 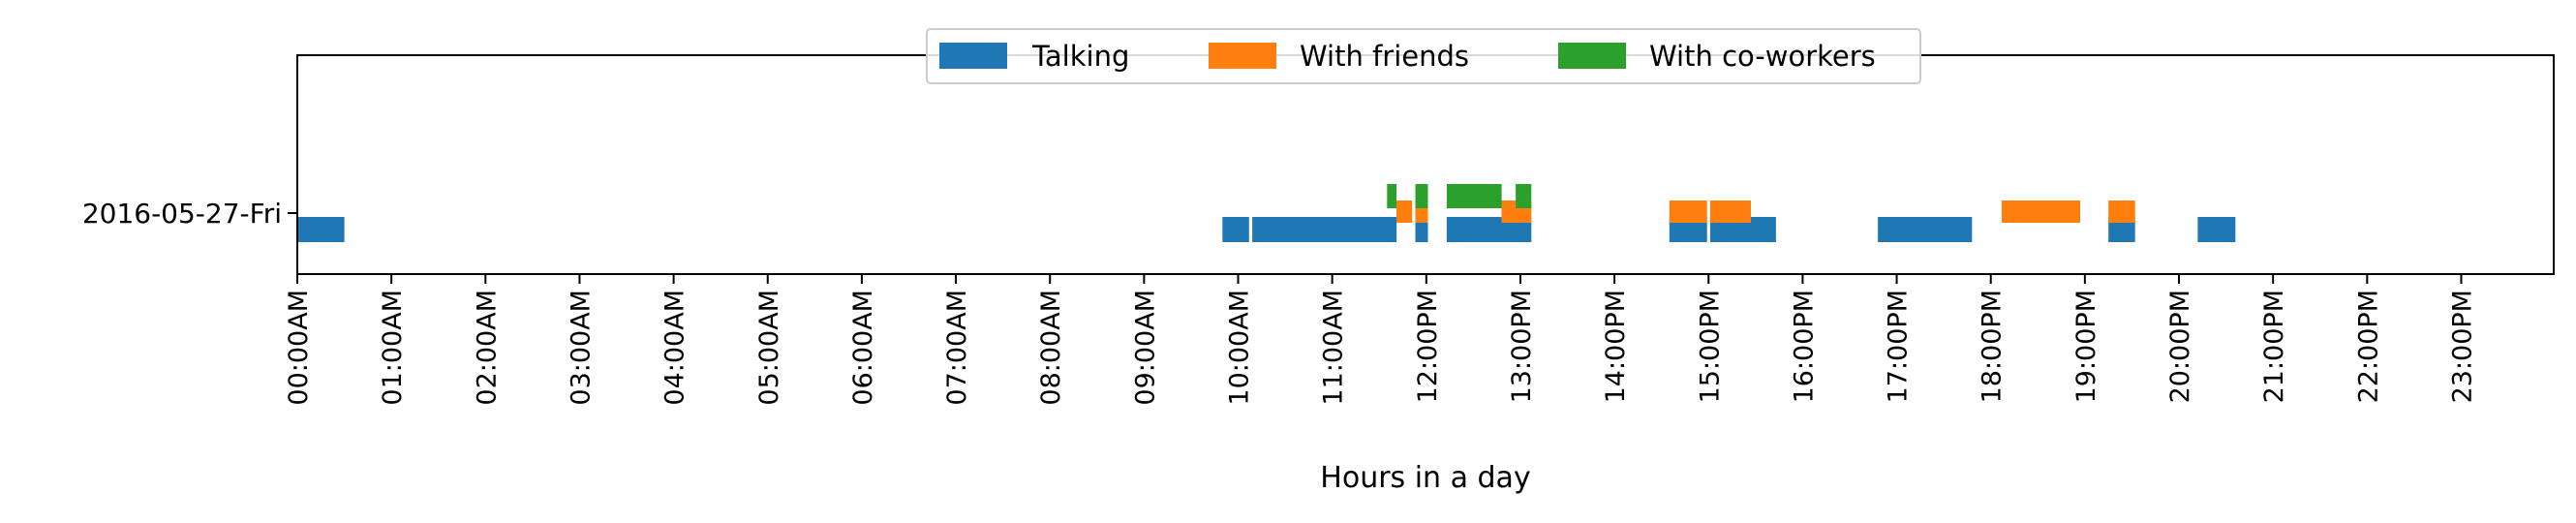 What do you see at coordinates (182, 214) in the screenshot?
I see `y-tick-label: 2016-05-27-Fri` at bounding box center [182, 214].